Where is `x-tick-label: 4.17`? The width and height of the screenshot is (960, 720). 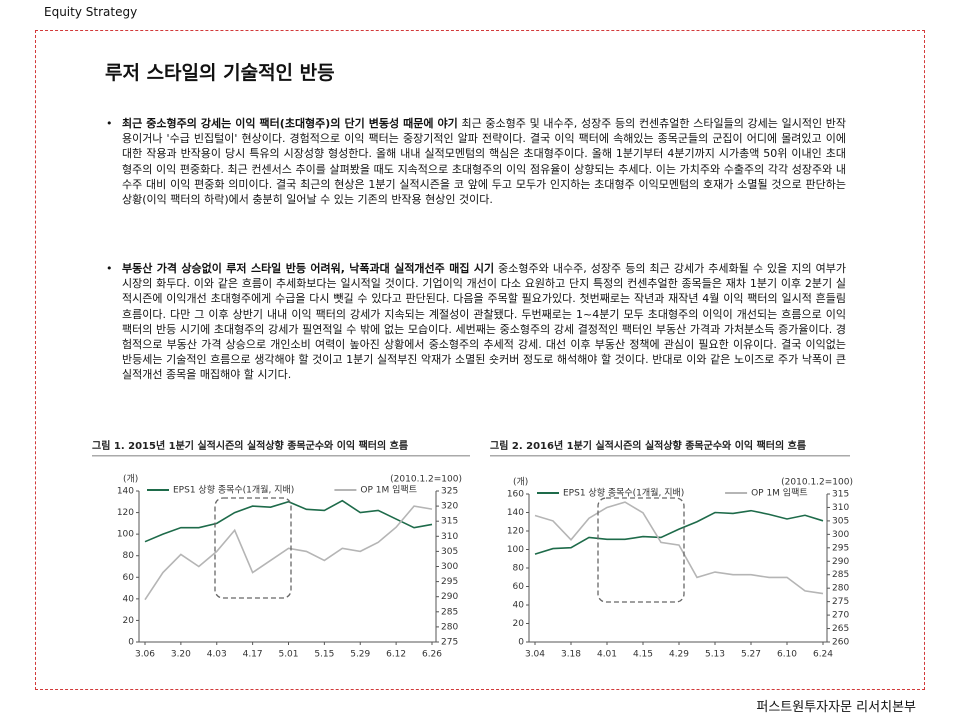
x-tick-label: 4.17 is located at coordinates (253, 655).